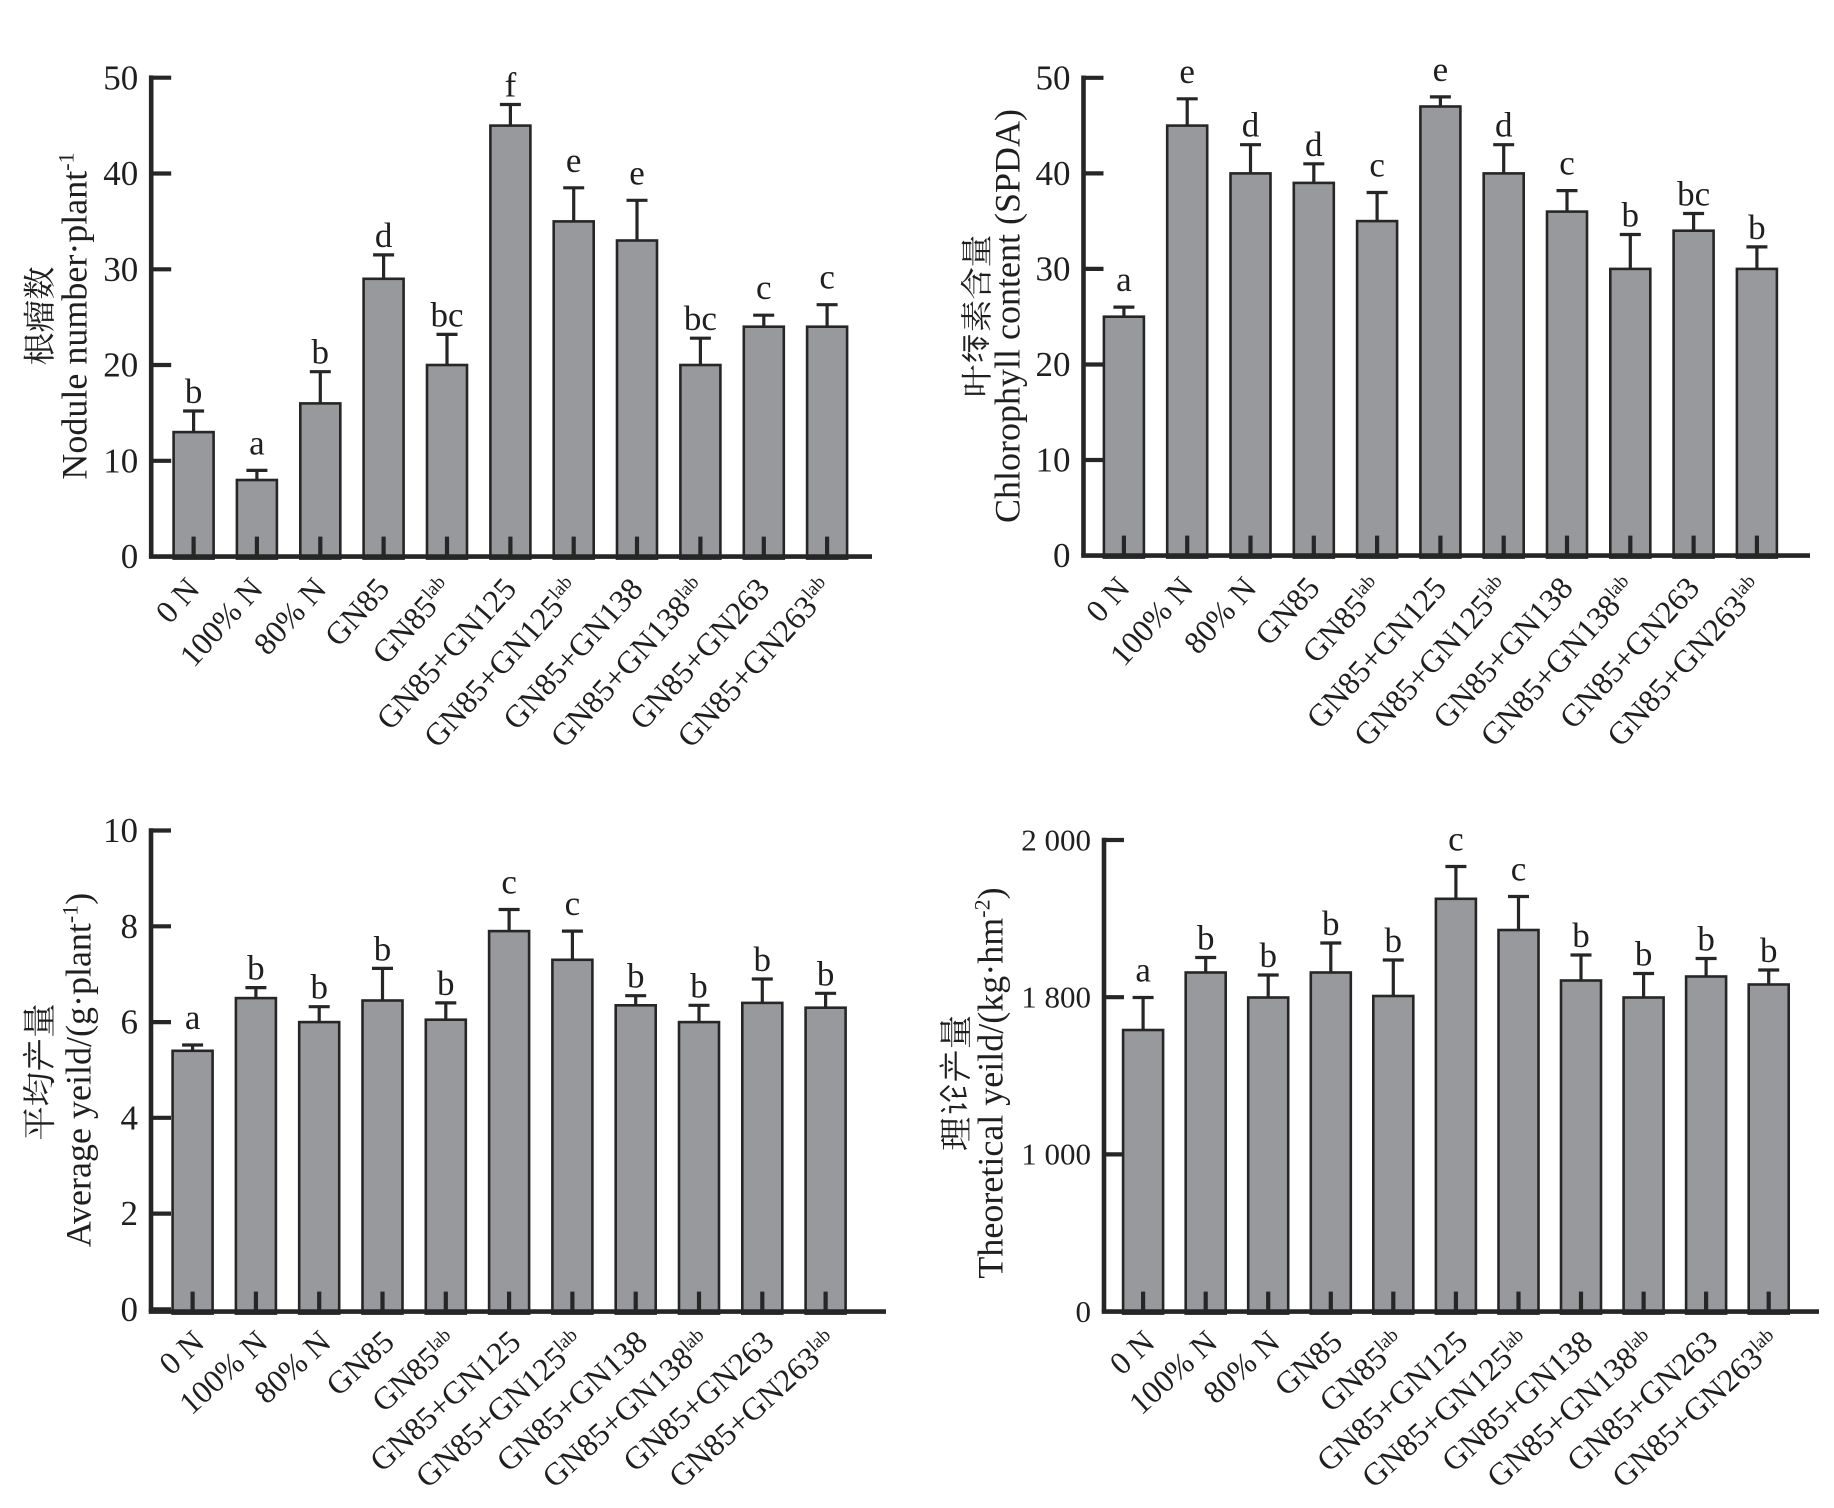  What do you see at coordinates (990, 1082) in the screenshot?
I see `svg-text: Theoretical yeild/(kg·hm-2)` at bounding box center [990, 1082].